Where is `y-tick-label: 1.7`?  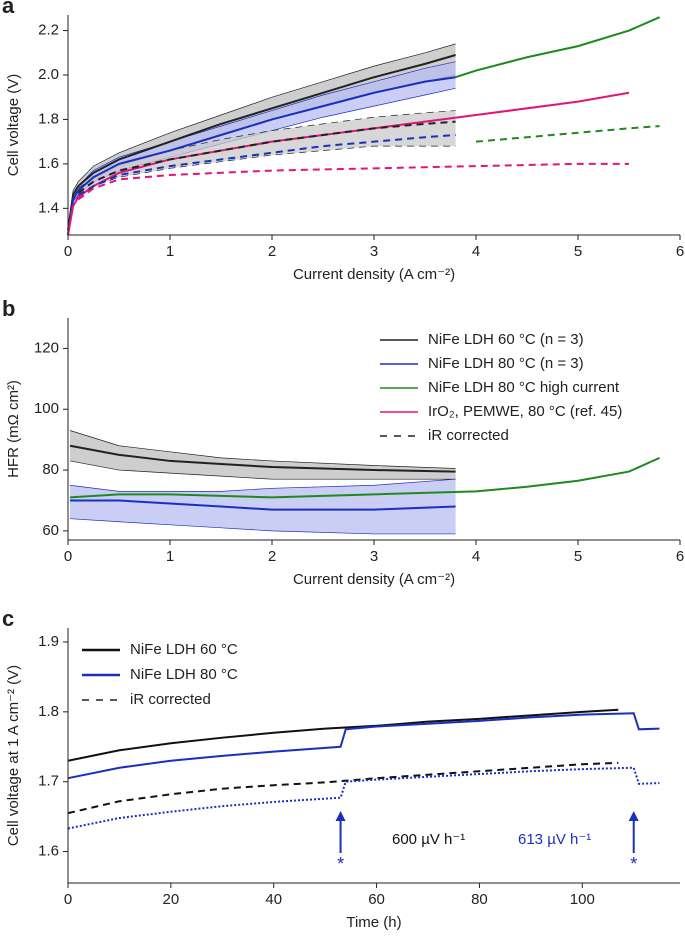 y-tick-label: 1.7 is located at coordinates (48, 781).